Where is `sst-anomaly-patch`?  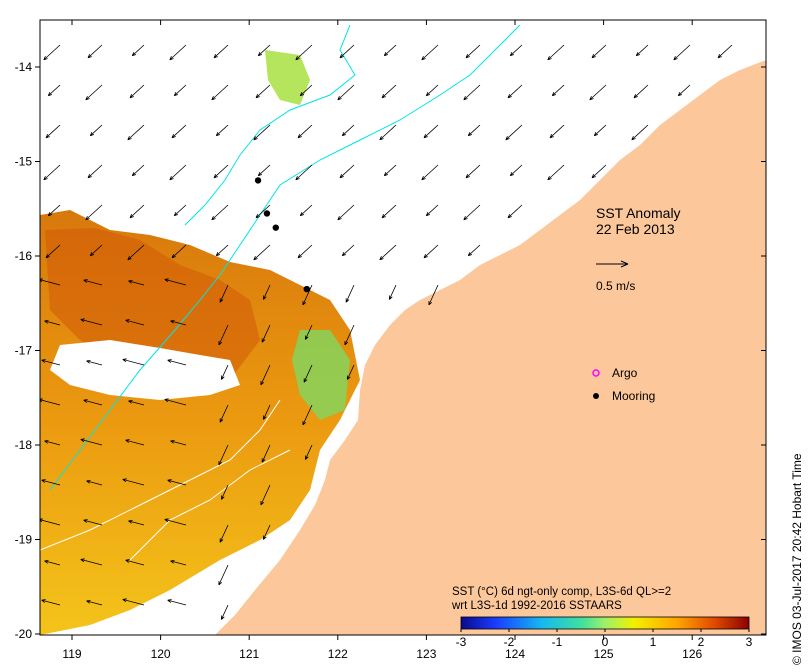 sst-anomaly-patch is located at coordinates (287, 77).